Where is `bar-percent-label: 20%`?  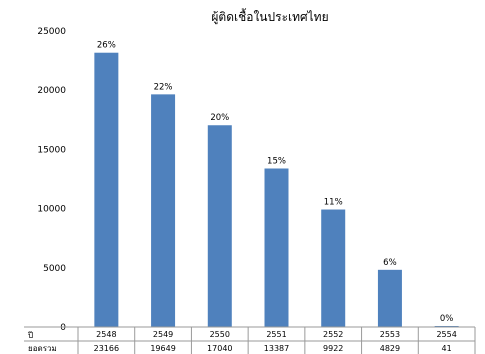
bar-percent-label: 20% is located at coordinates (219, 118).